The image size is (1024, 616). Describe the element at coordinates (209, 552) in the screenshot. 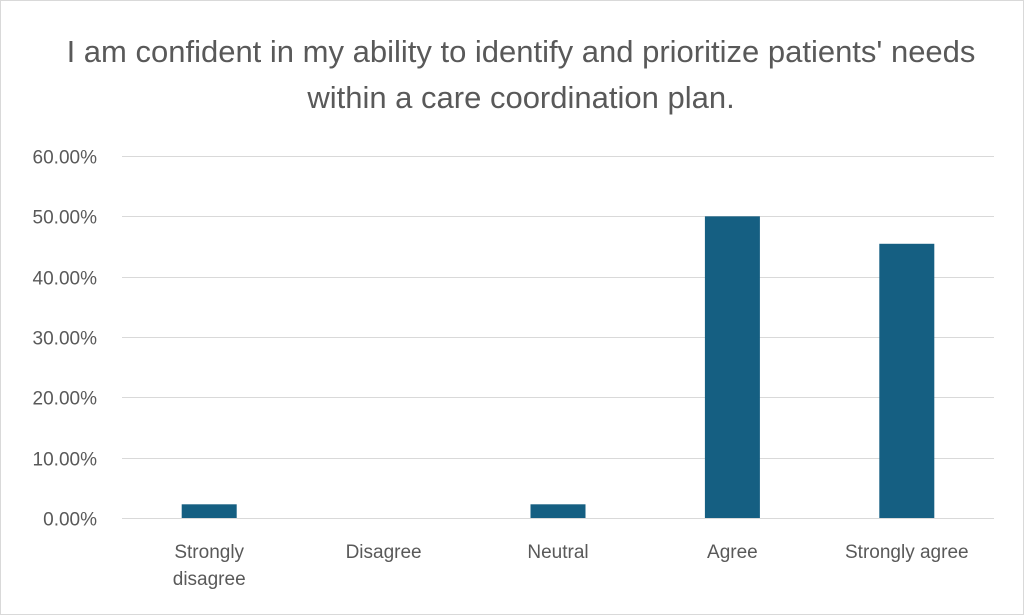

I see `x-tick-label: Strongly` at that location.